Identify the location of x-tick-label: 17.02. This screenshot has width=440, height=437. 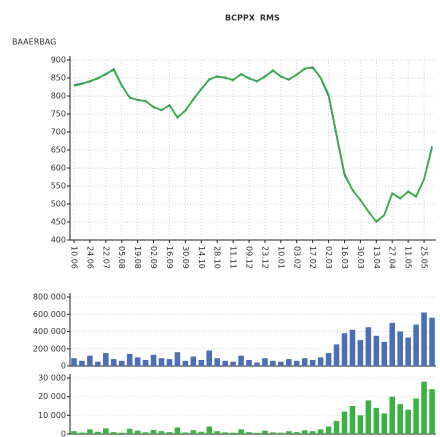
(312, 257).